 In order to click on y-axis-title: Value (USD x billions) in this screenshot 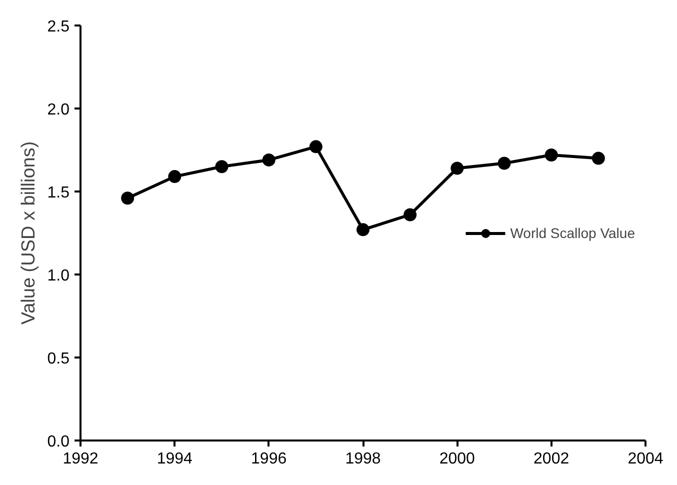, I will do `click(29, 233)`.